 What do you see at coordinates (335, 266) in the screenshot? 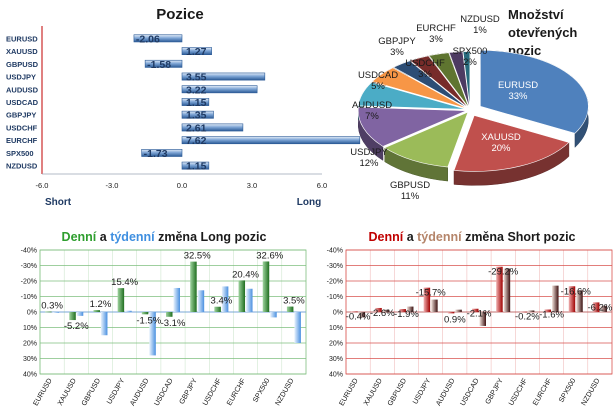
I see `short-change-tick-1: -30%` at bounding box center [335, 266].